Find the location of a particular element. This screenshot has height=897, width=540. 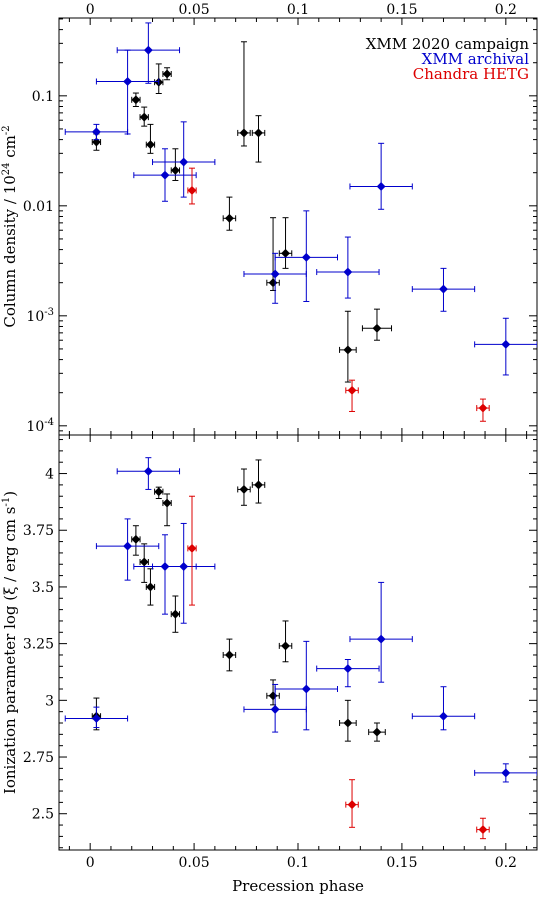

x-tick-label-top: 0.15 is located at coordinates (401, 10).